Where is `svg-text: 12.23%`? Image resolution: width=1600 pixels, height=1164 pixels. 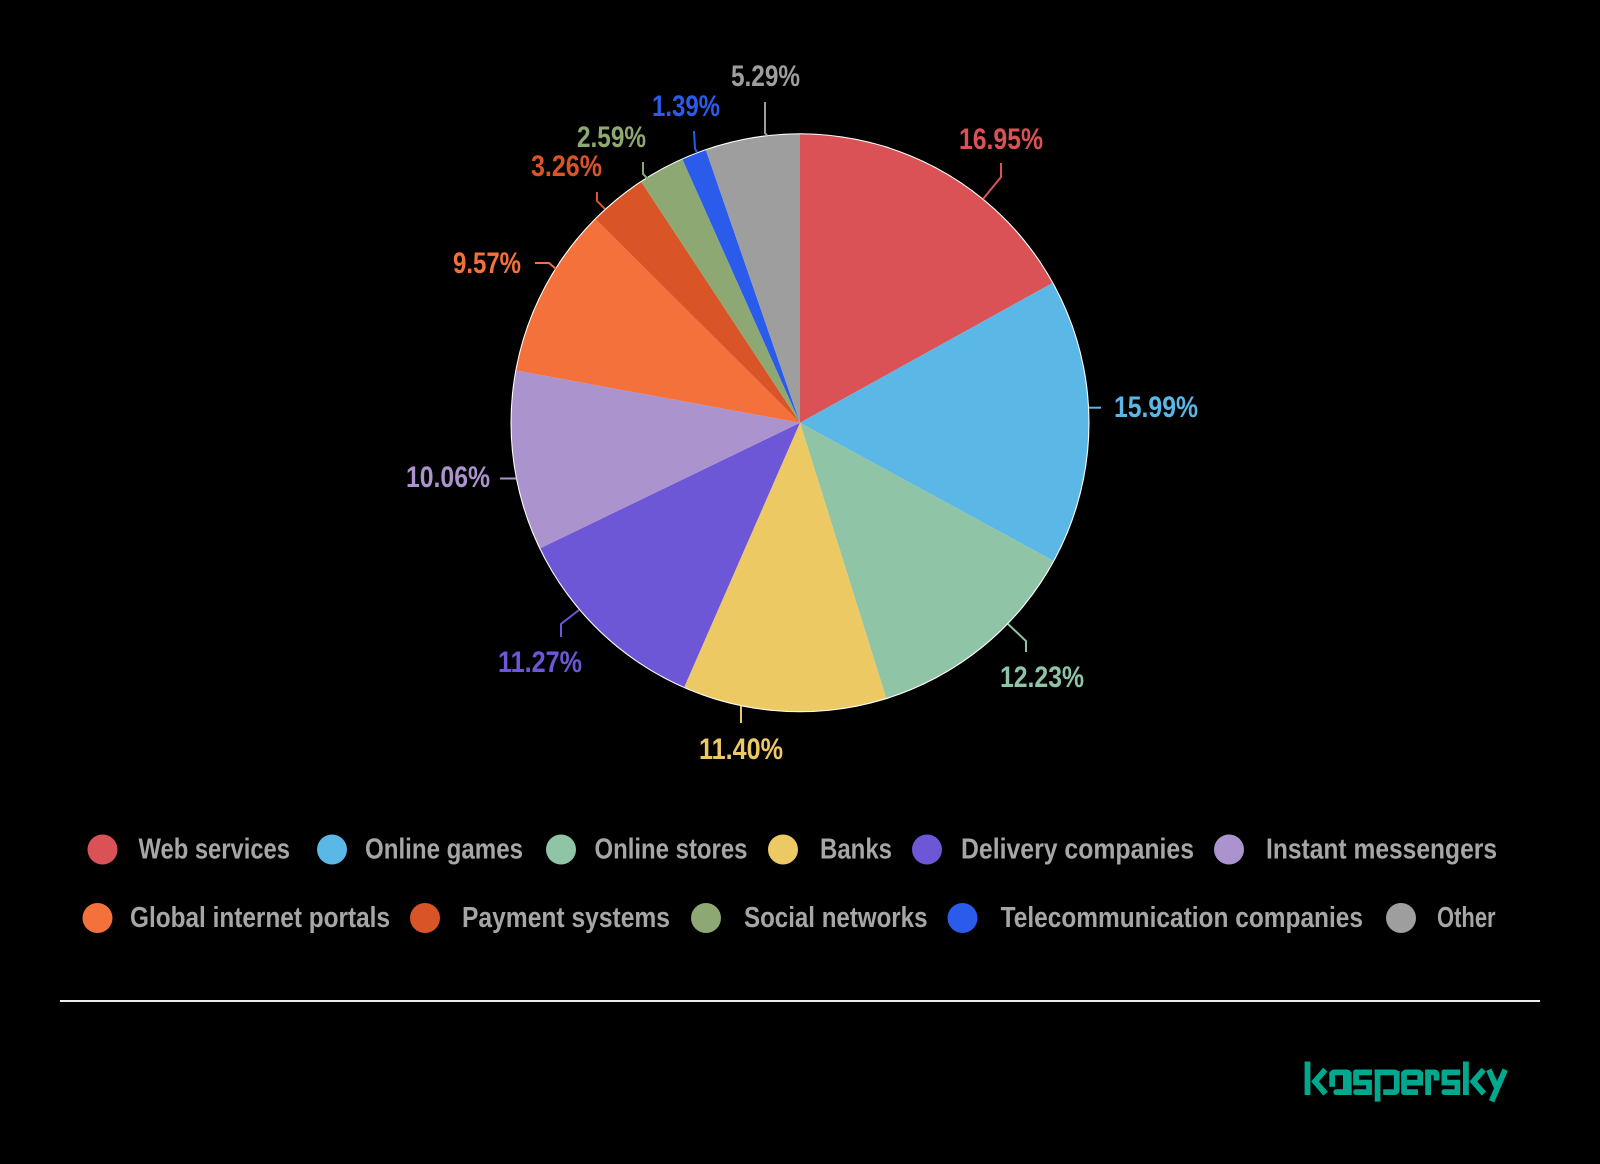
svg-text: 12.23% is located at coordinates (1042, 677).